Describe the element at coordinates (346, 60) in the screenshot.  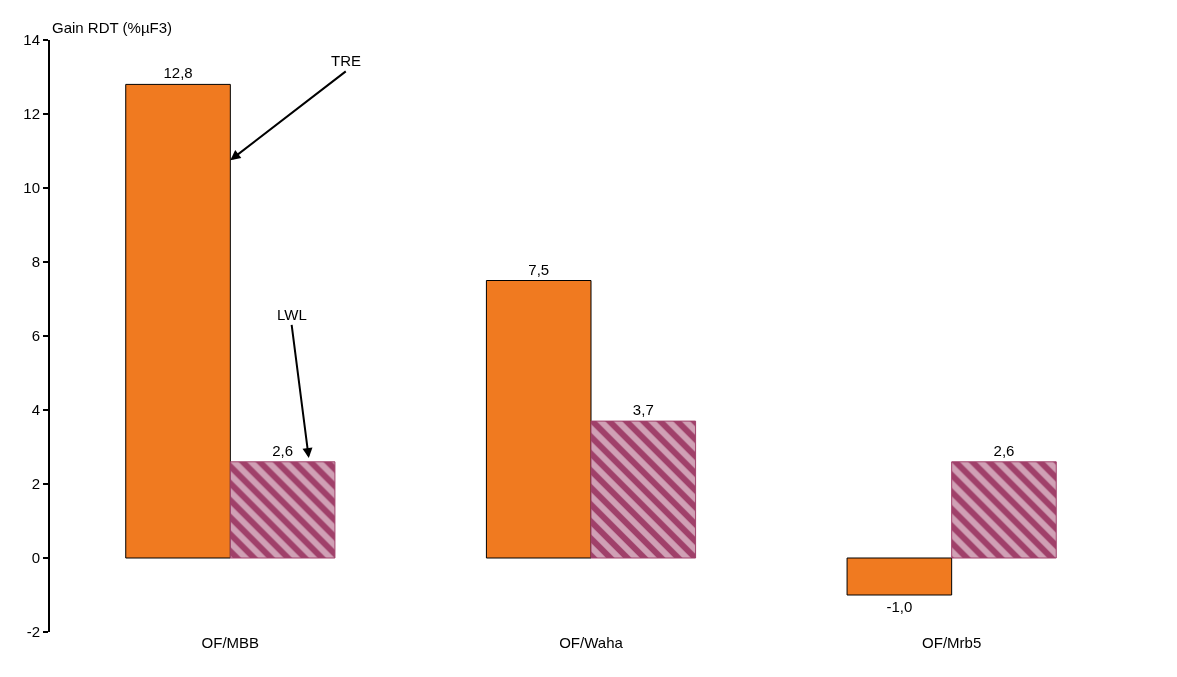
I see `text: TRE` at that location.